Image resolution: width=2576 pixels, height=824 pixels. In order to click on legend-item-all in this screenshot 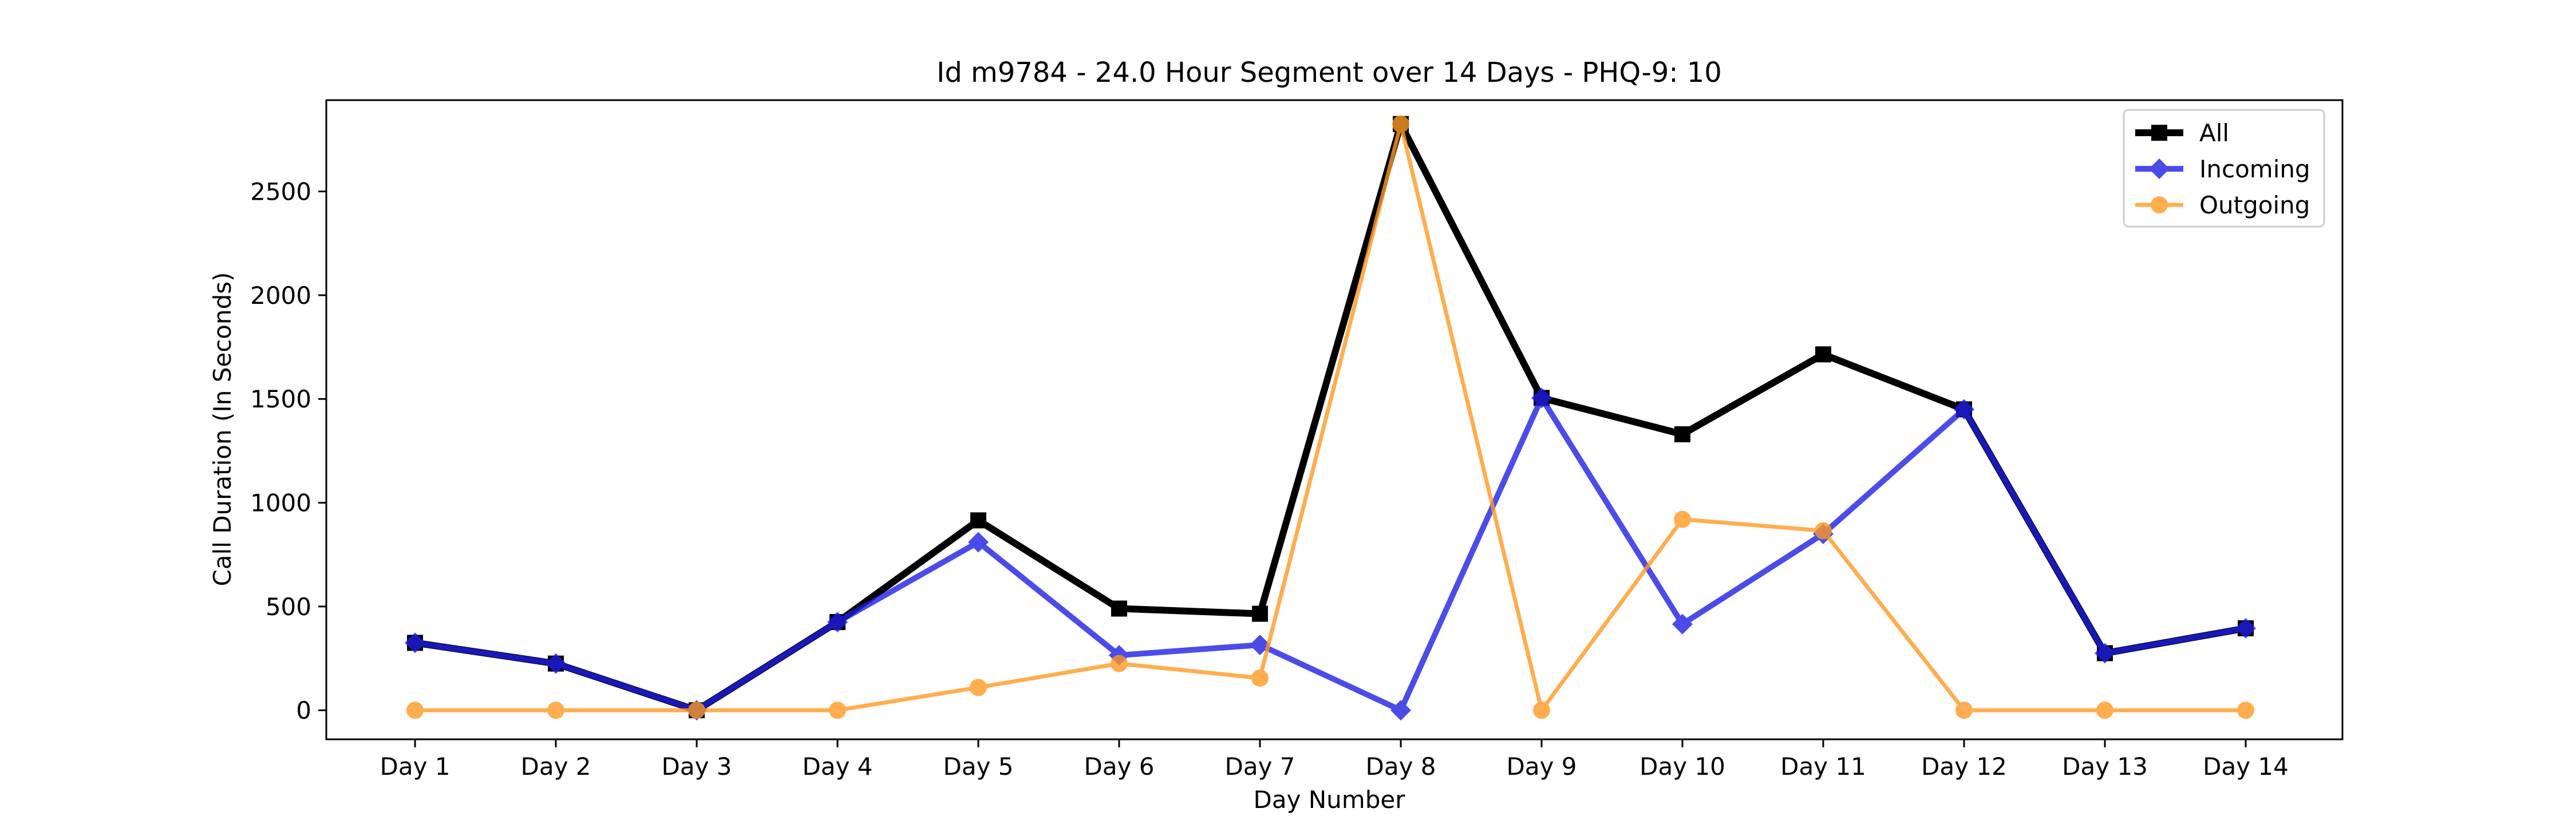, I will do `click(2159, 133)`.